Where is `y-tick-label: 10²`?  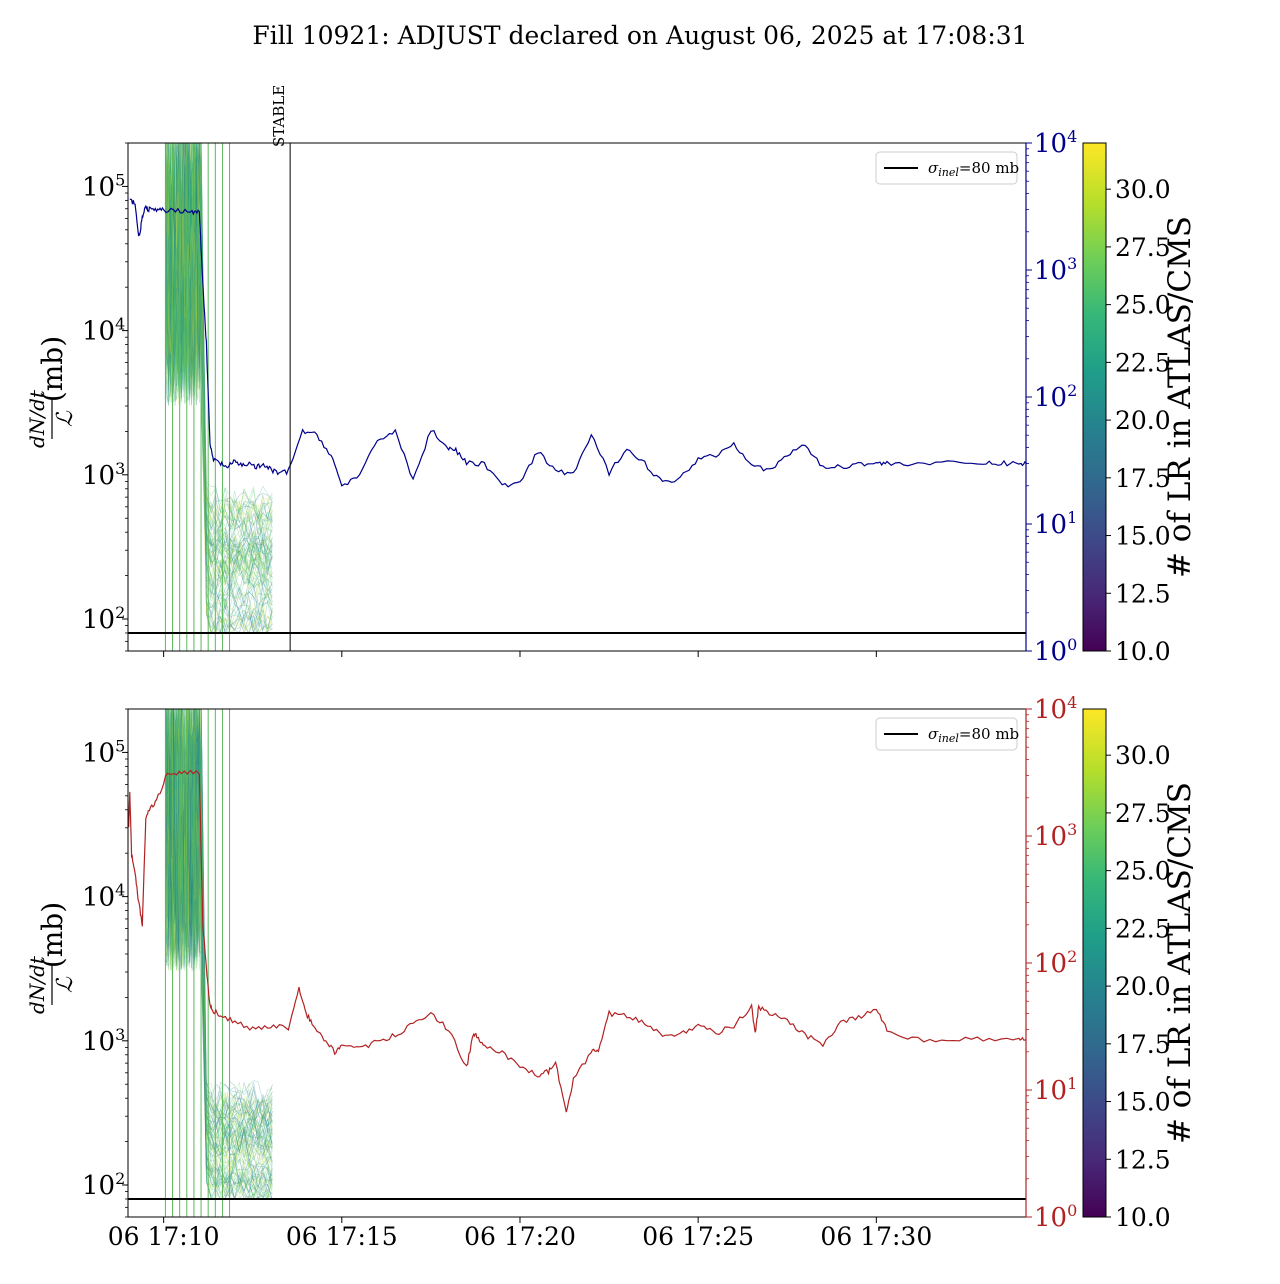
y-tick-label: 10² is located at coordinates (103, 619).